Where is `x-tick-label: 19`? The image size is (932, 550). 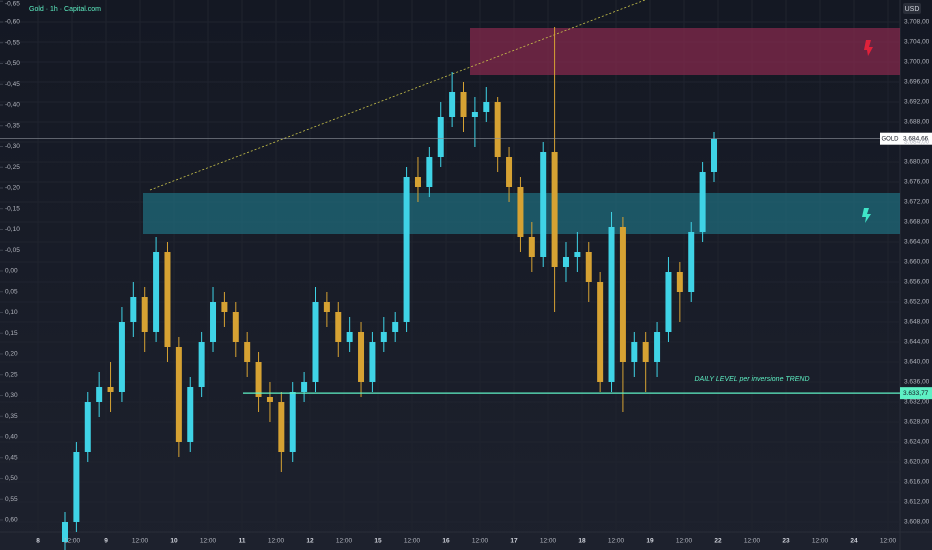 x-tick-label: 19 is located at coordinates (650, 541).